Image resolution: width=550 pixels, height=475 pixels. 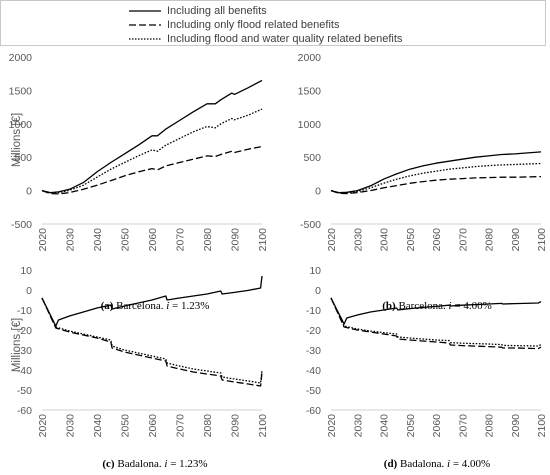 I want to click on legend-swatch-dotted, so click(x=145, y=39).